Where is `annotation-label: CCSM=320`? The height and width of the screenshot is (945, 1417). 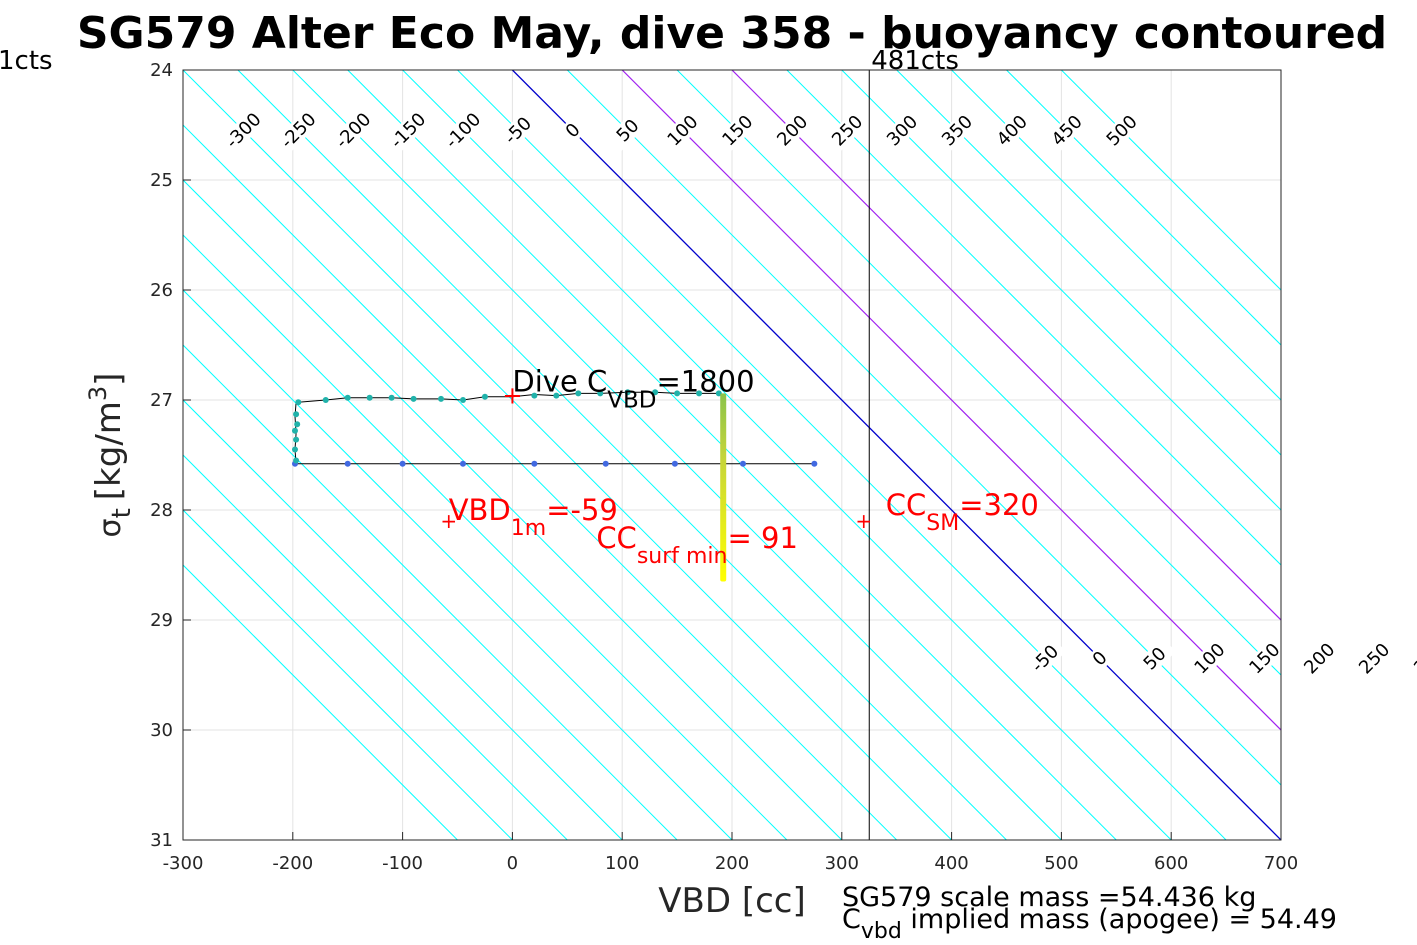
annotation-label: CCSM=320 is located at coordinates (962, 512).